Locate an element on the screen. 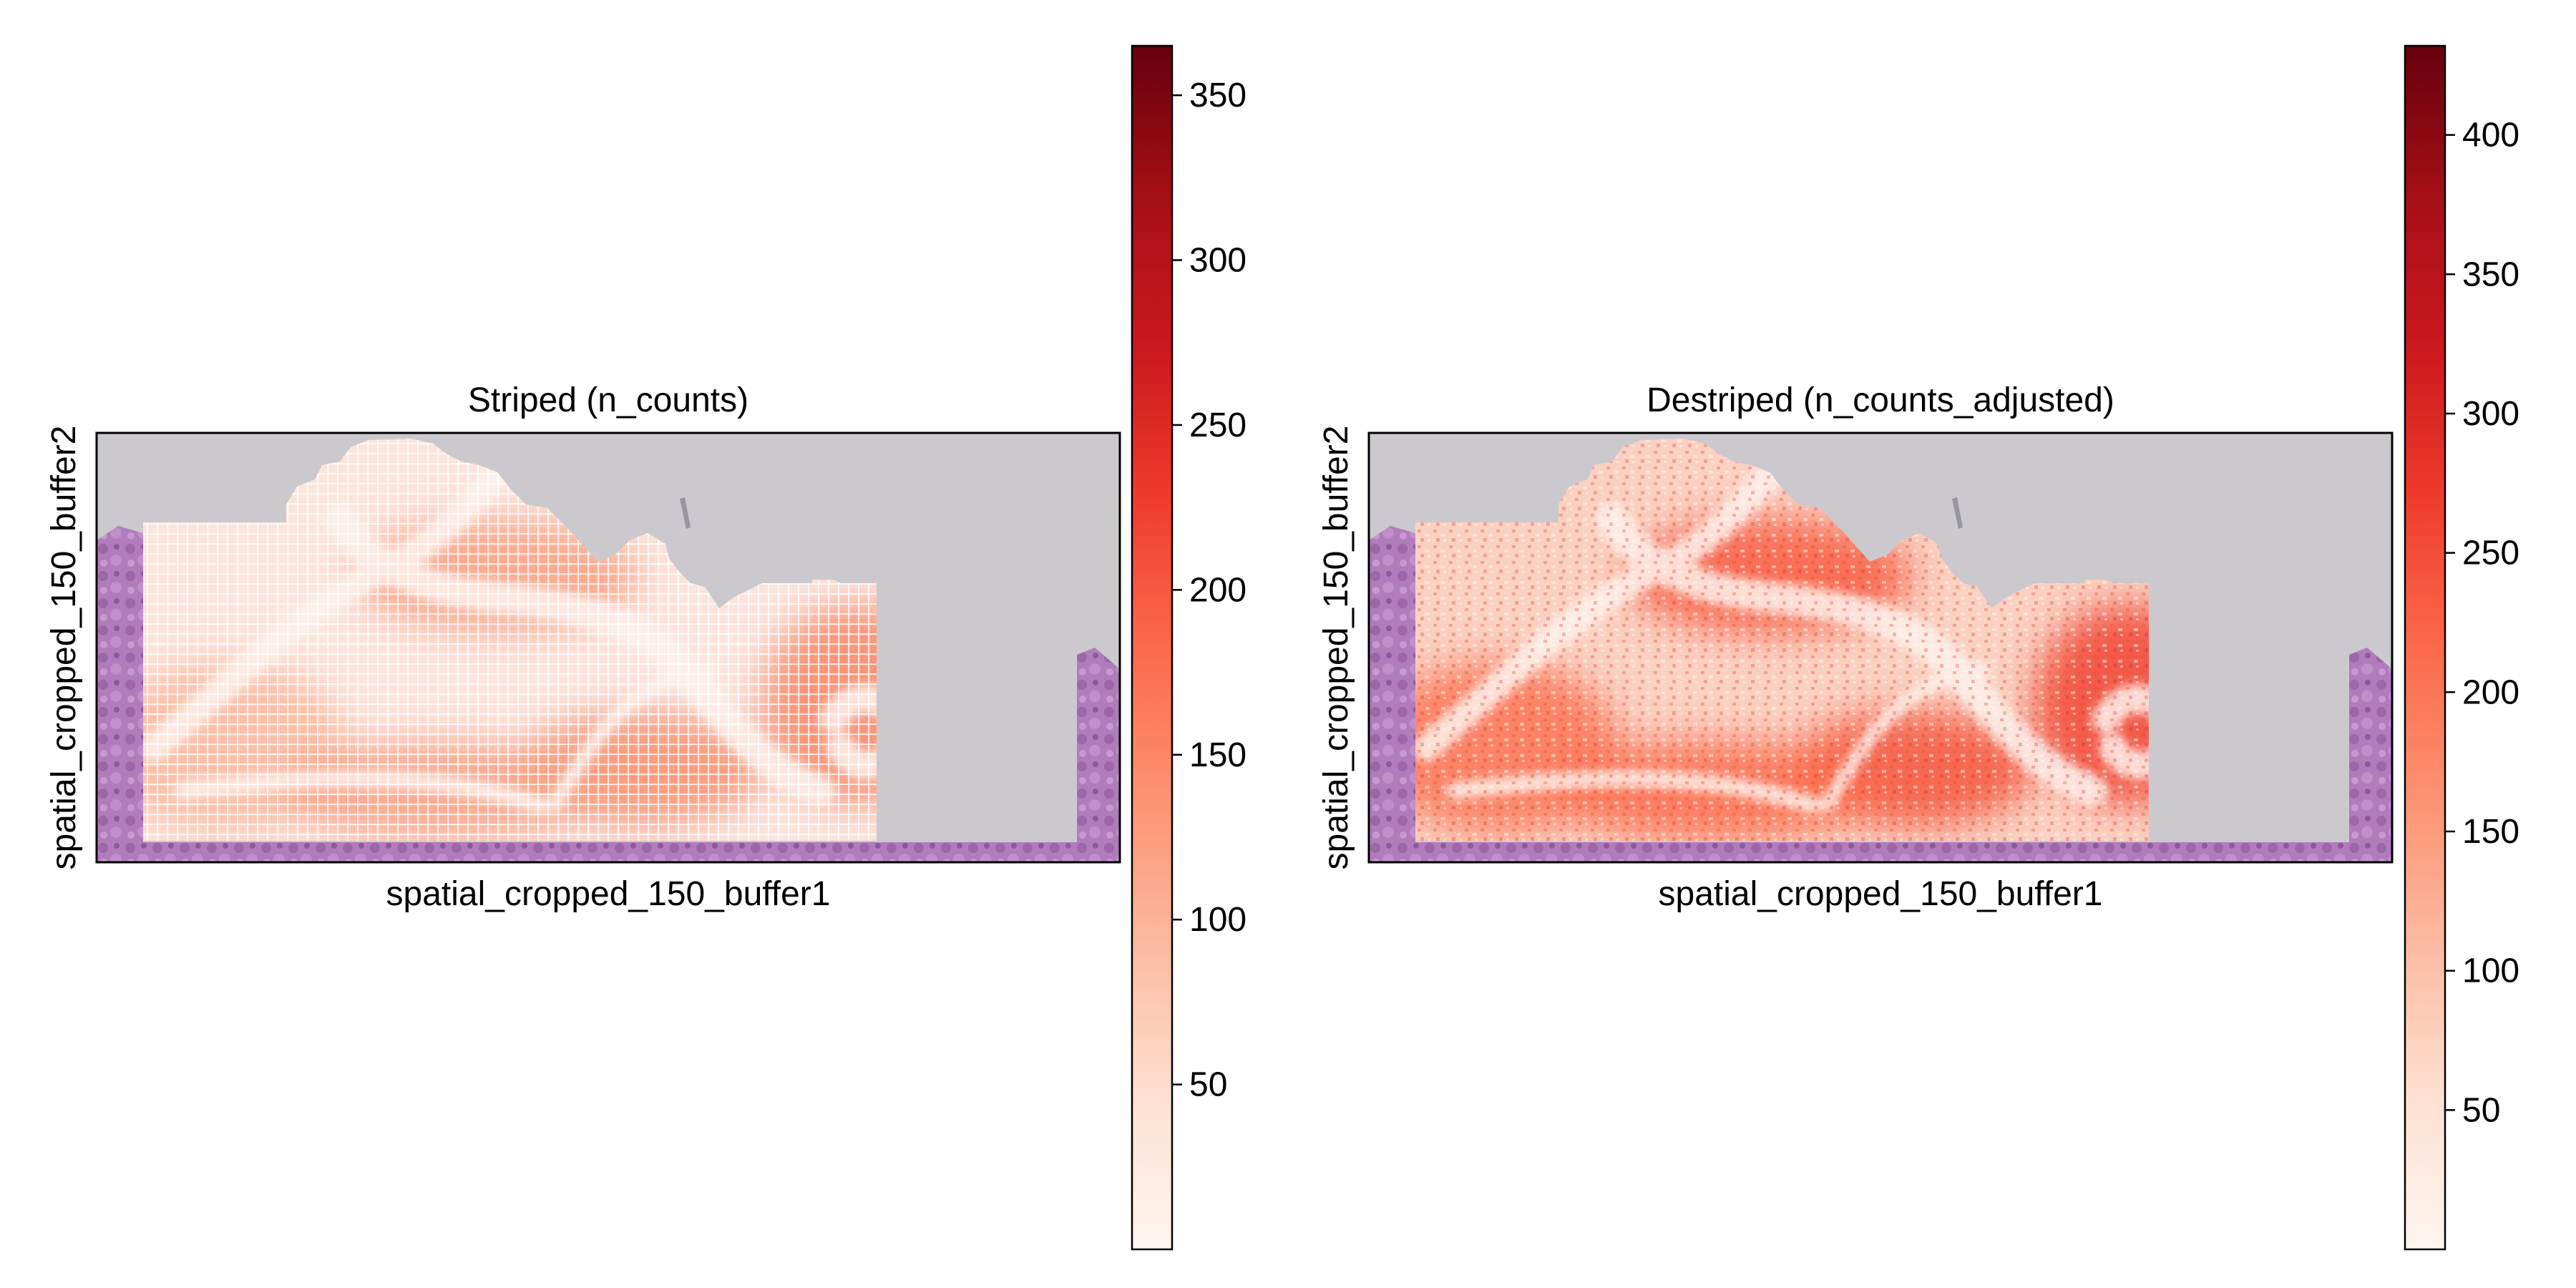  chart-title: Striped (n_counts) is located at coordinates (608, 400).